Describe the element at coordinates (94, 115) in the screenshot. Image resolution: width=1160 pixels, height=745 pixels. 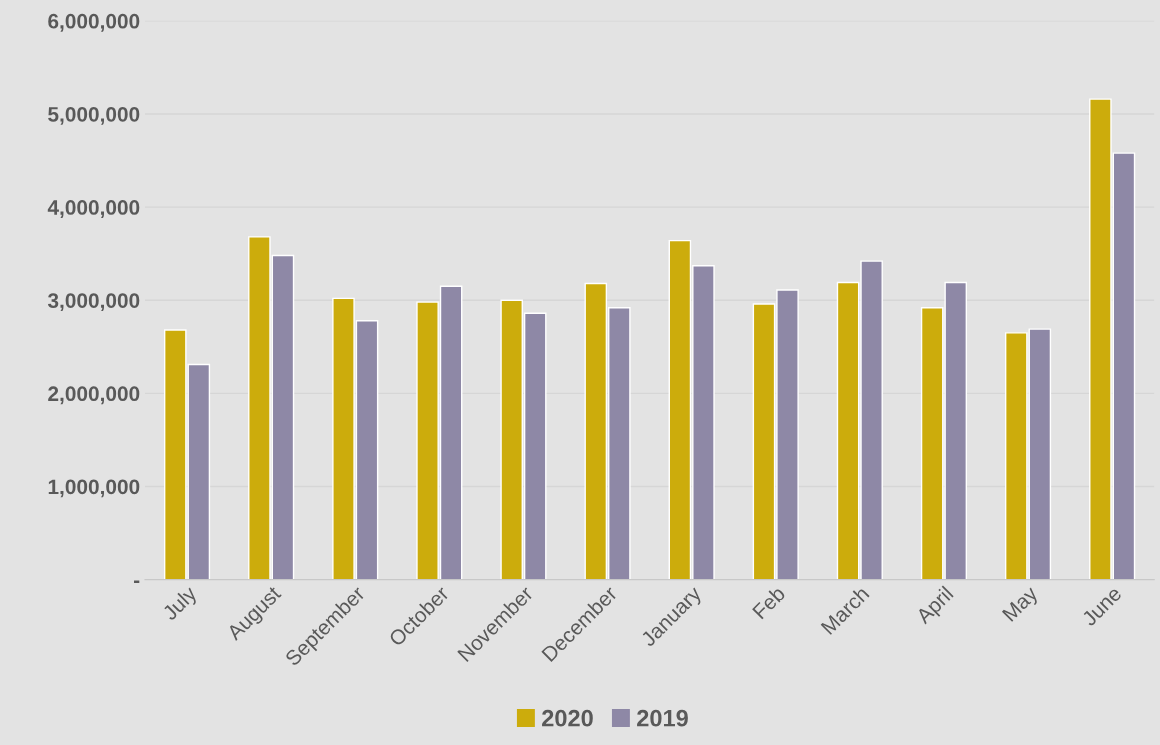
I see `y-tick-label: 5,000,000` at that location.